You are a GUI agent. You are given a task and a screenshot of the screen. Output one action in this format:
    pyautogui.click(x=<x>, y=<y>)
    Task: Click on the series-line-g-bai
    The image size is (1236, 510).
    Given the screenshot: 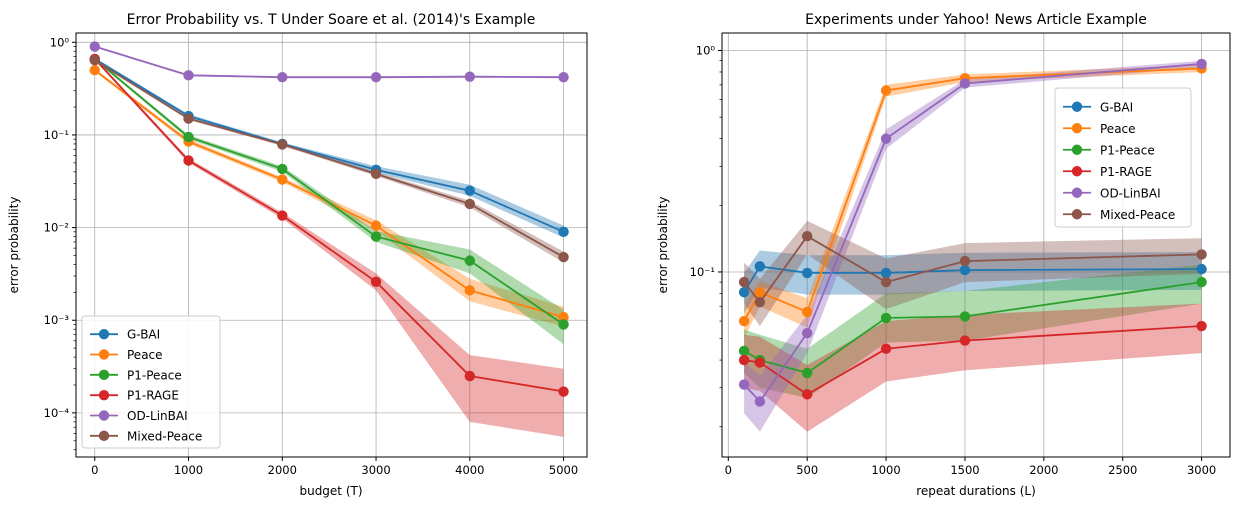 What is the action you would take?
    pyautogui.click(x=329, y=145)
    